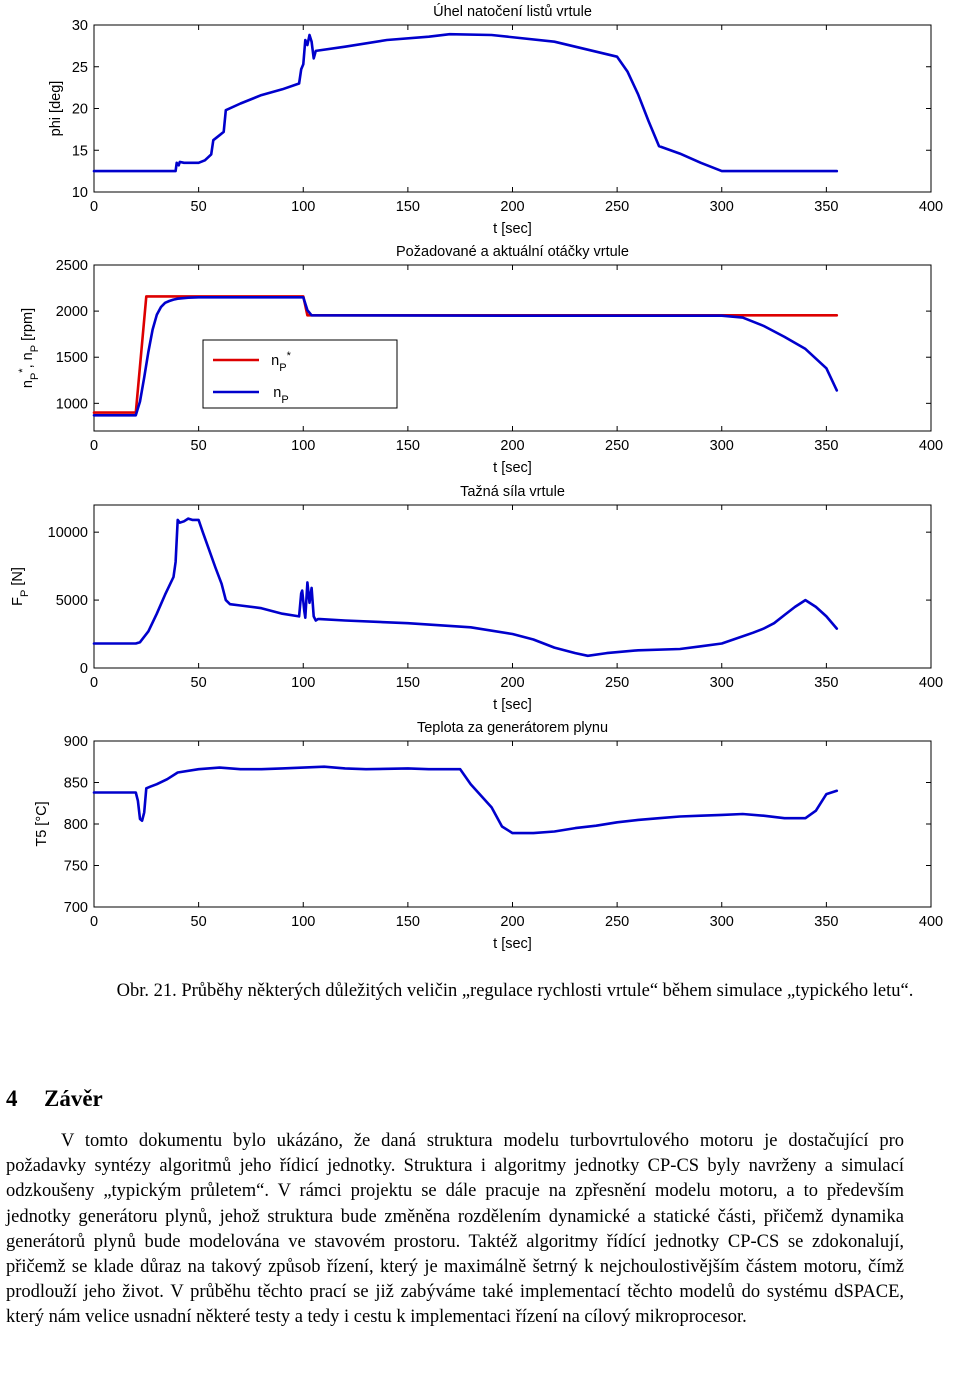  What do you see at coordinates (72, 266) in the screenshot?
I see `y-tick-label: 2500` at bounding box center [72, 266].